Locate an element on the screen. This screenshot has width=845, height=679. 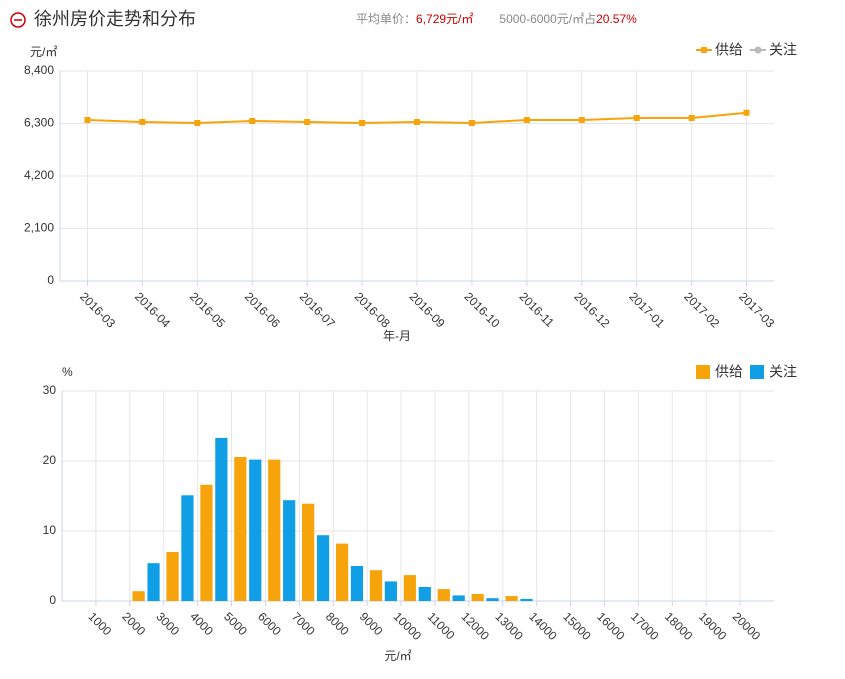
y-tick-label: 30 is located at coordinates (50, 390).